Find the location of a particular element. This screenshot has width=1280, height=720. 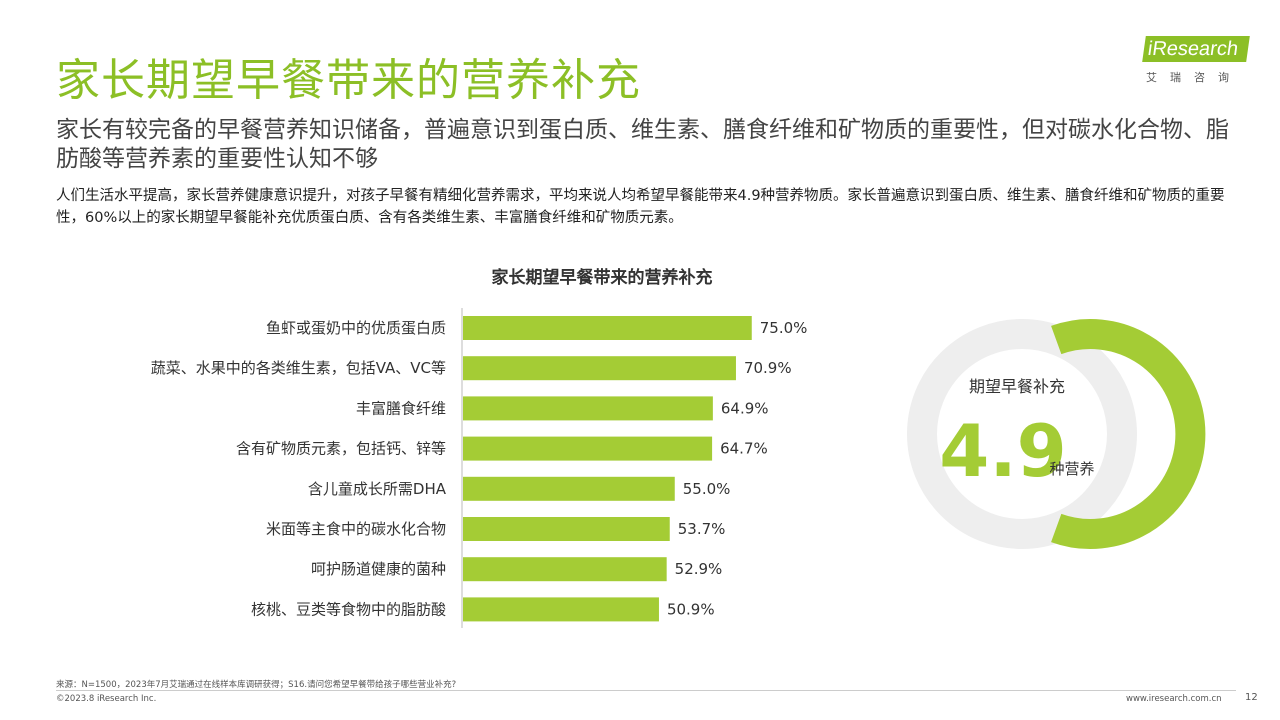

value-label-1: 70.9% is located at coordinates (768, 368).